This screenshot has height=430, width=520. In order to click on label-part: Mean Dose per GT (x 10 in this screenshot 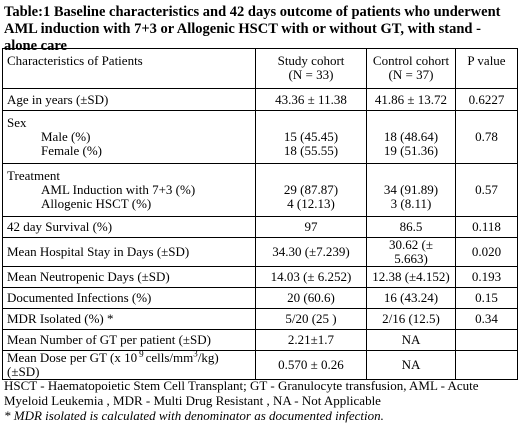, I will do `click(72, 357)`.